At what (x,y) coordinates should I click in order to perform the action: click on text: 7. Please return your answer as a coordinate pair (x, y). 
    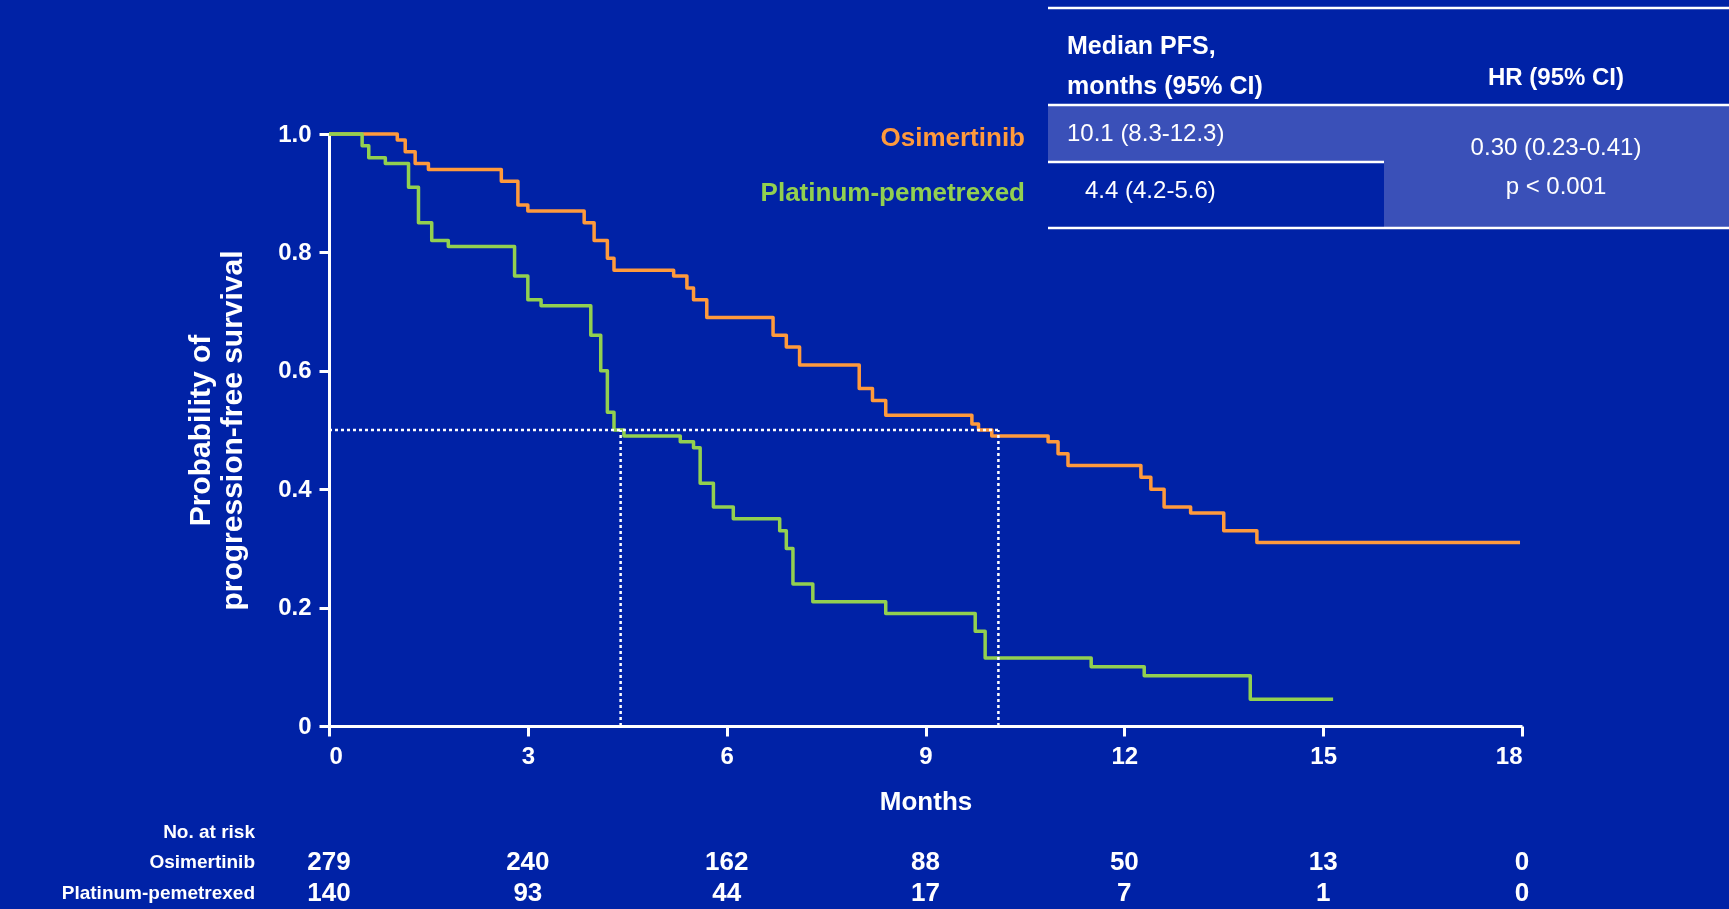
    Looking at the image, I should click on (1124, 892).